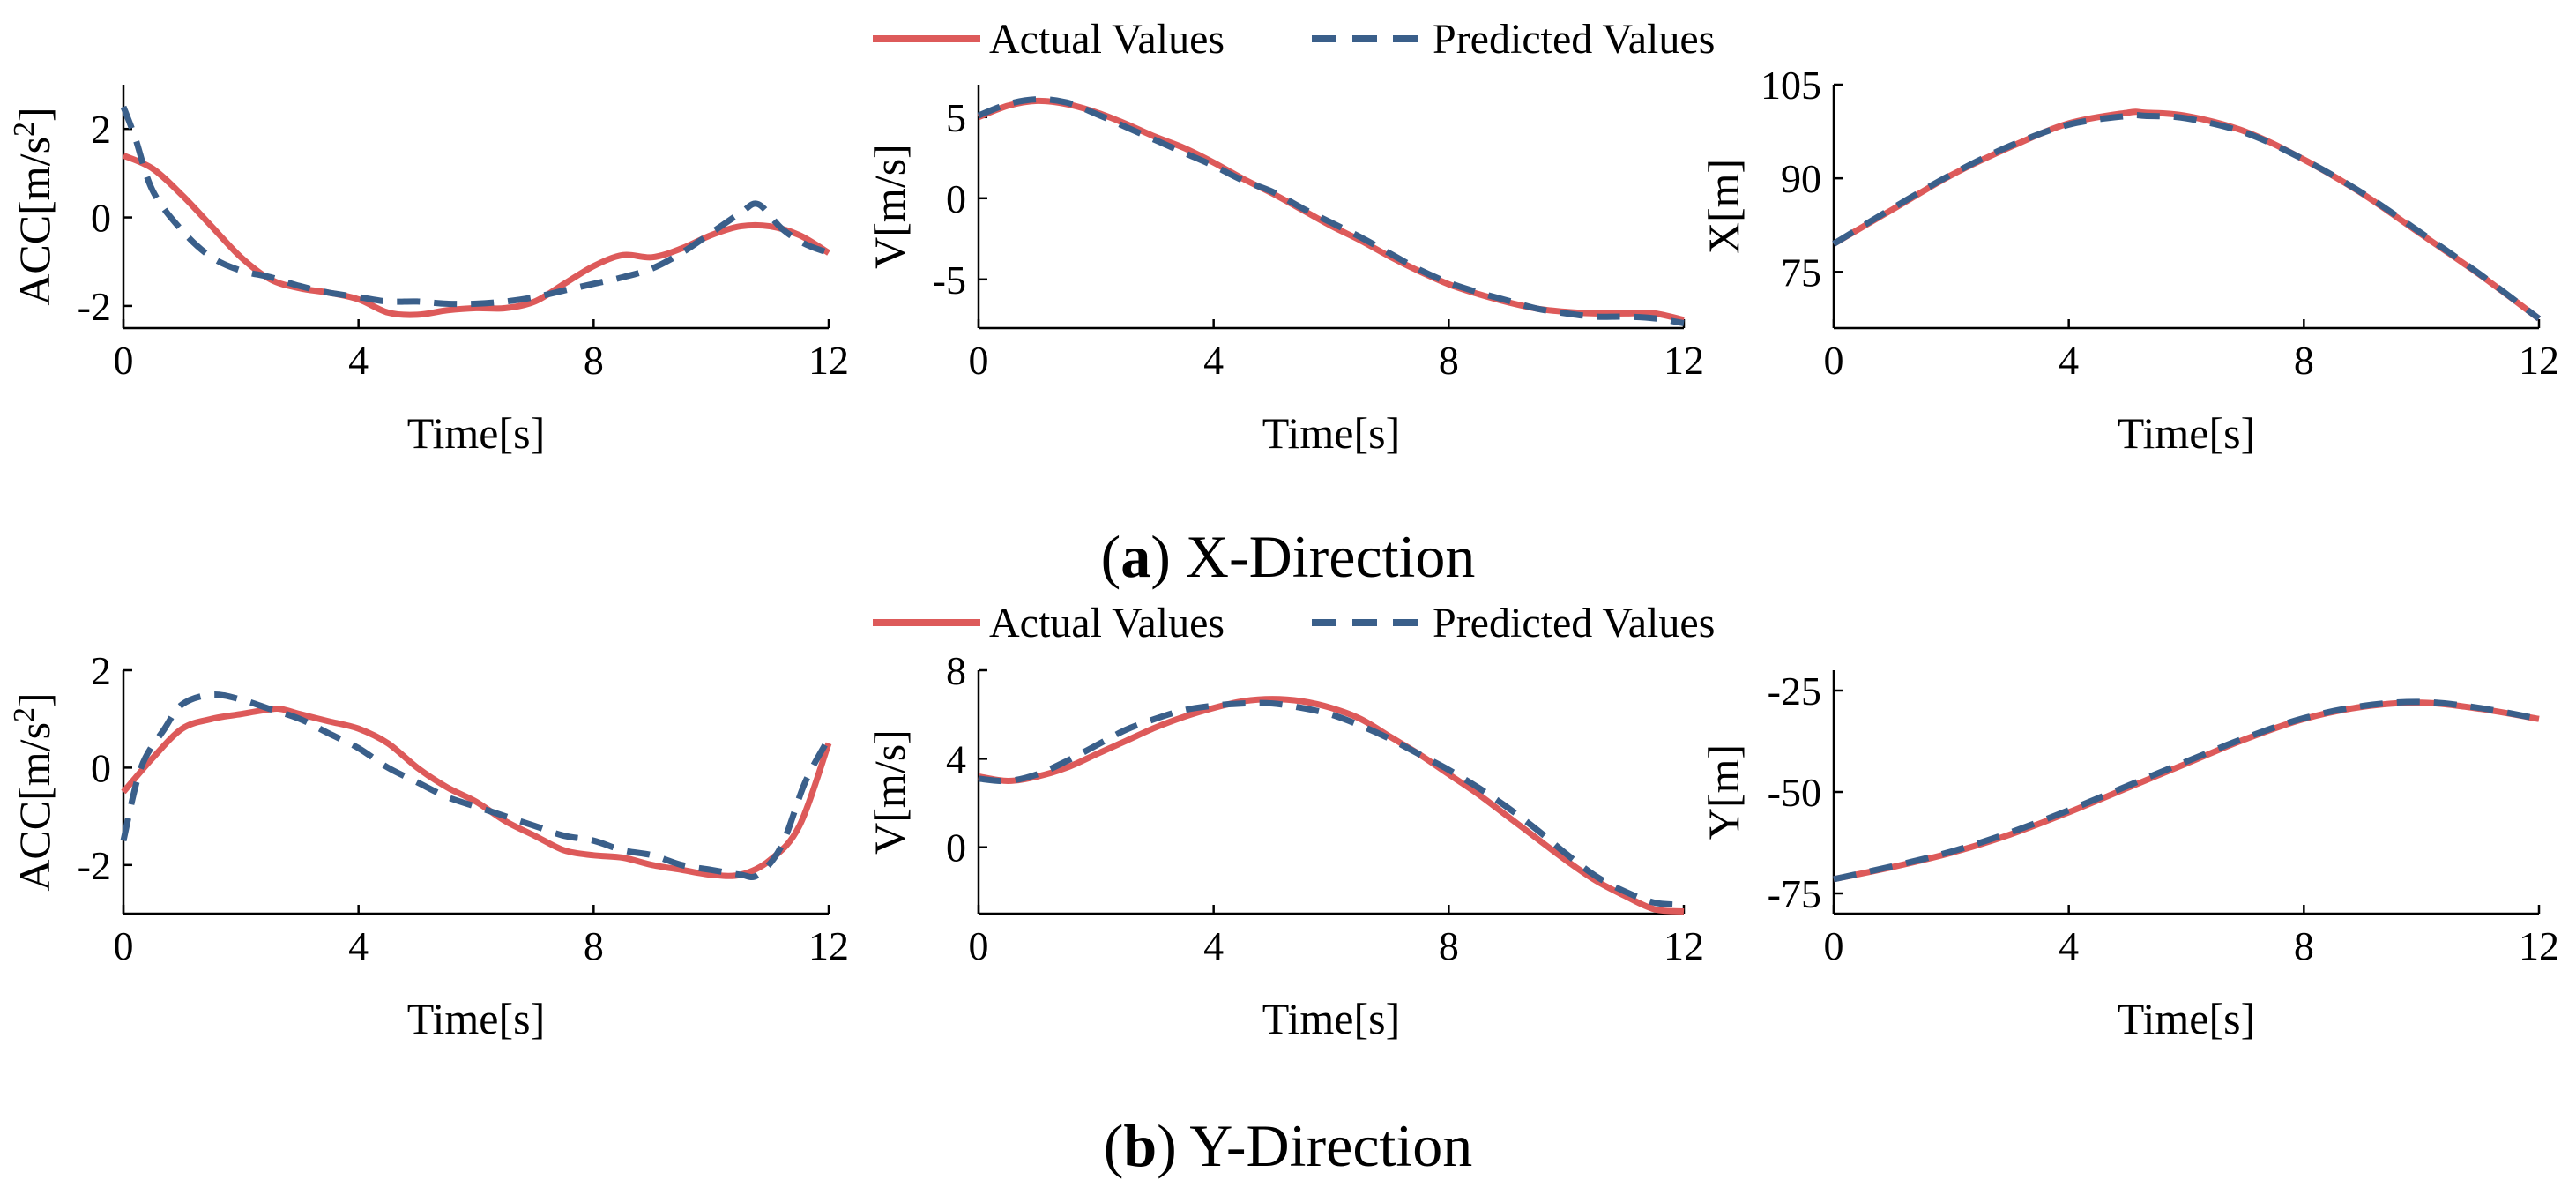  I want to click on chart-position-x: 0 4 8 12 75 90 105 Time[s] X[m], so click(2129, 260).